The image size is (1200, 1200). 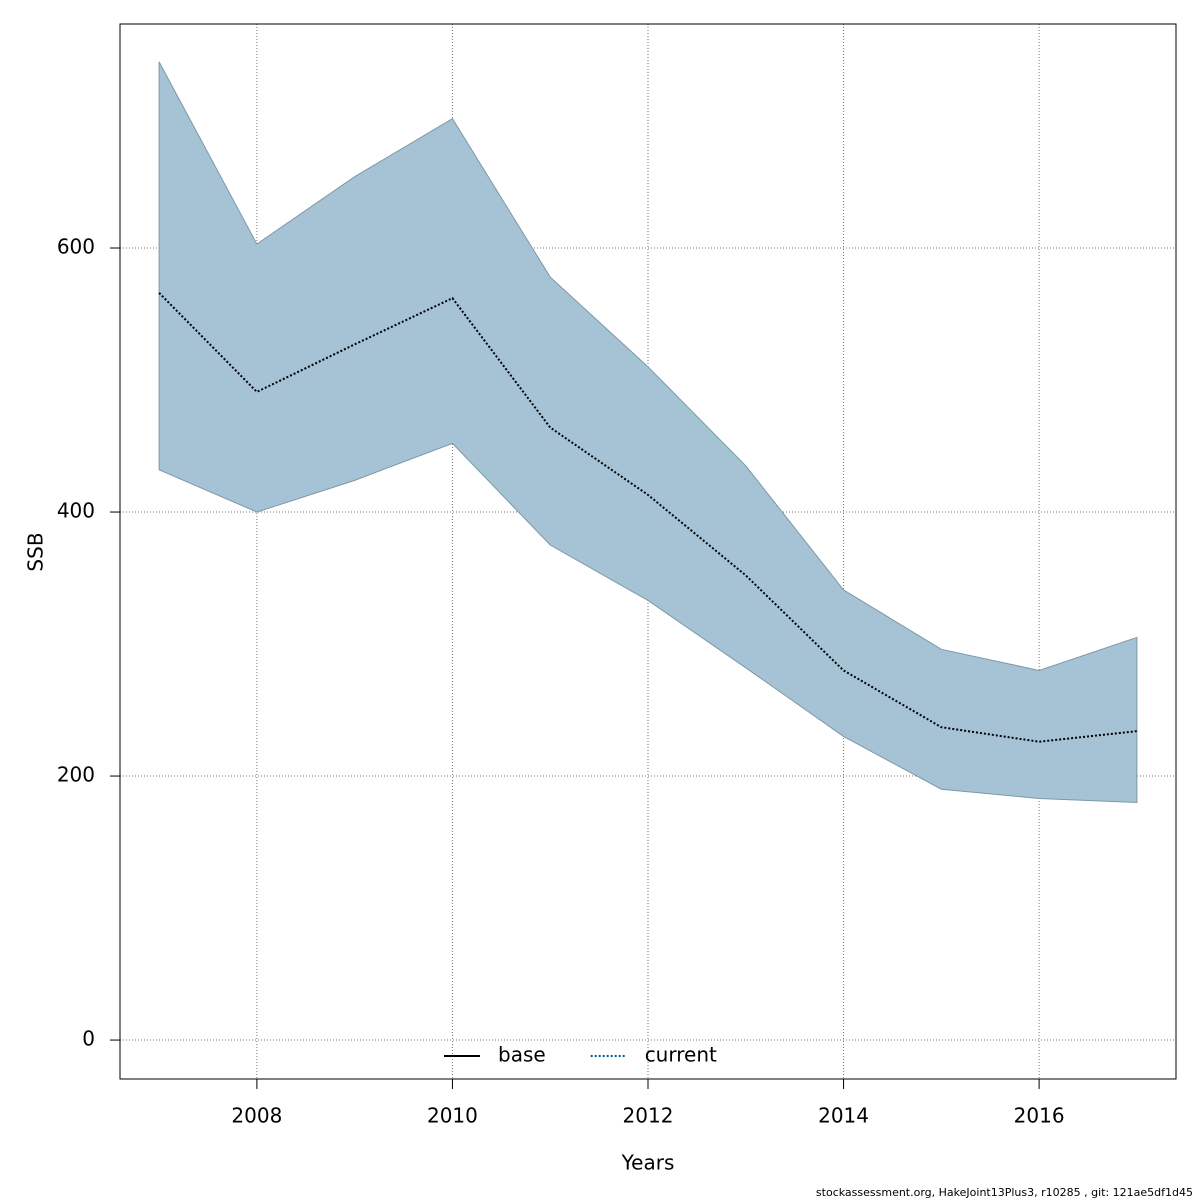 What do you see at coordinates (648, 1163) in the screenshot?
I see `x-axis-label: Years` at bounding box center [648, 1163].